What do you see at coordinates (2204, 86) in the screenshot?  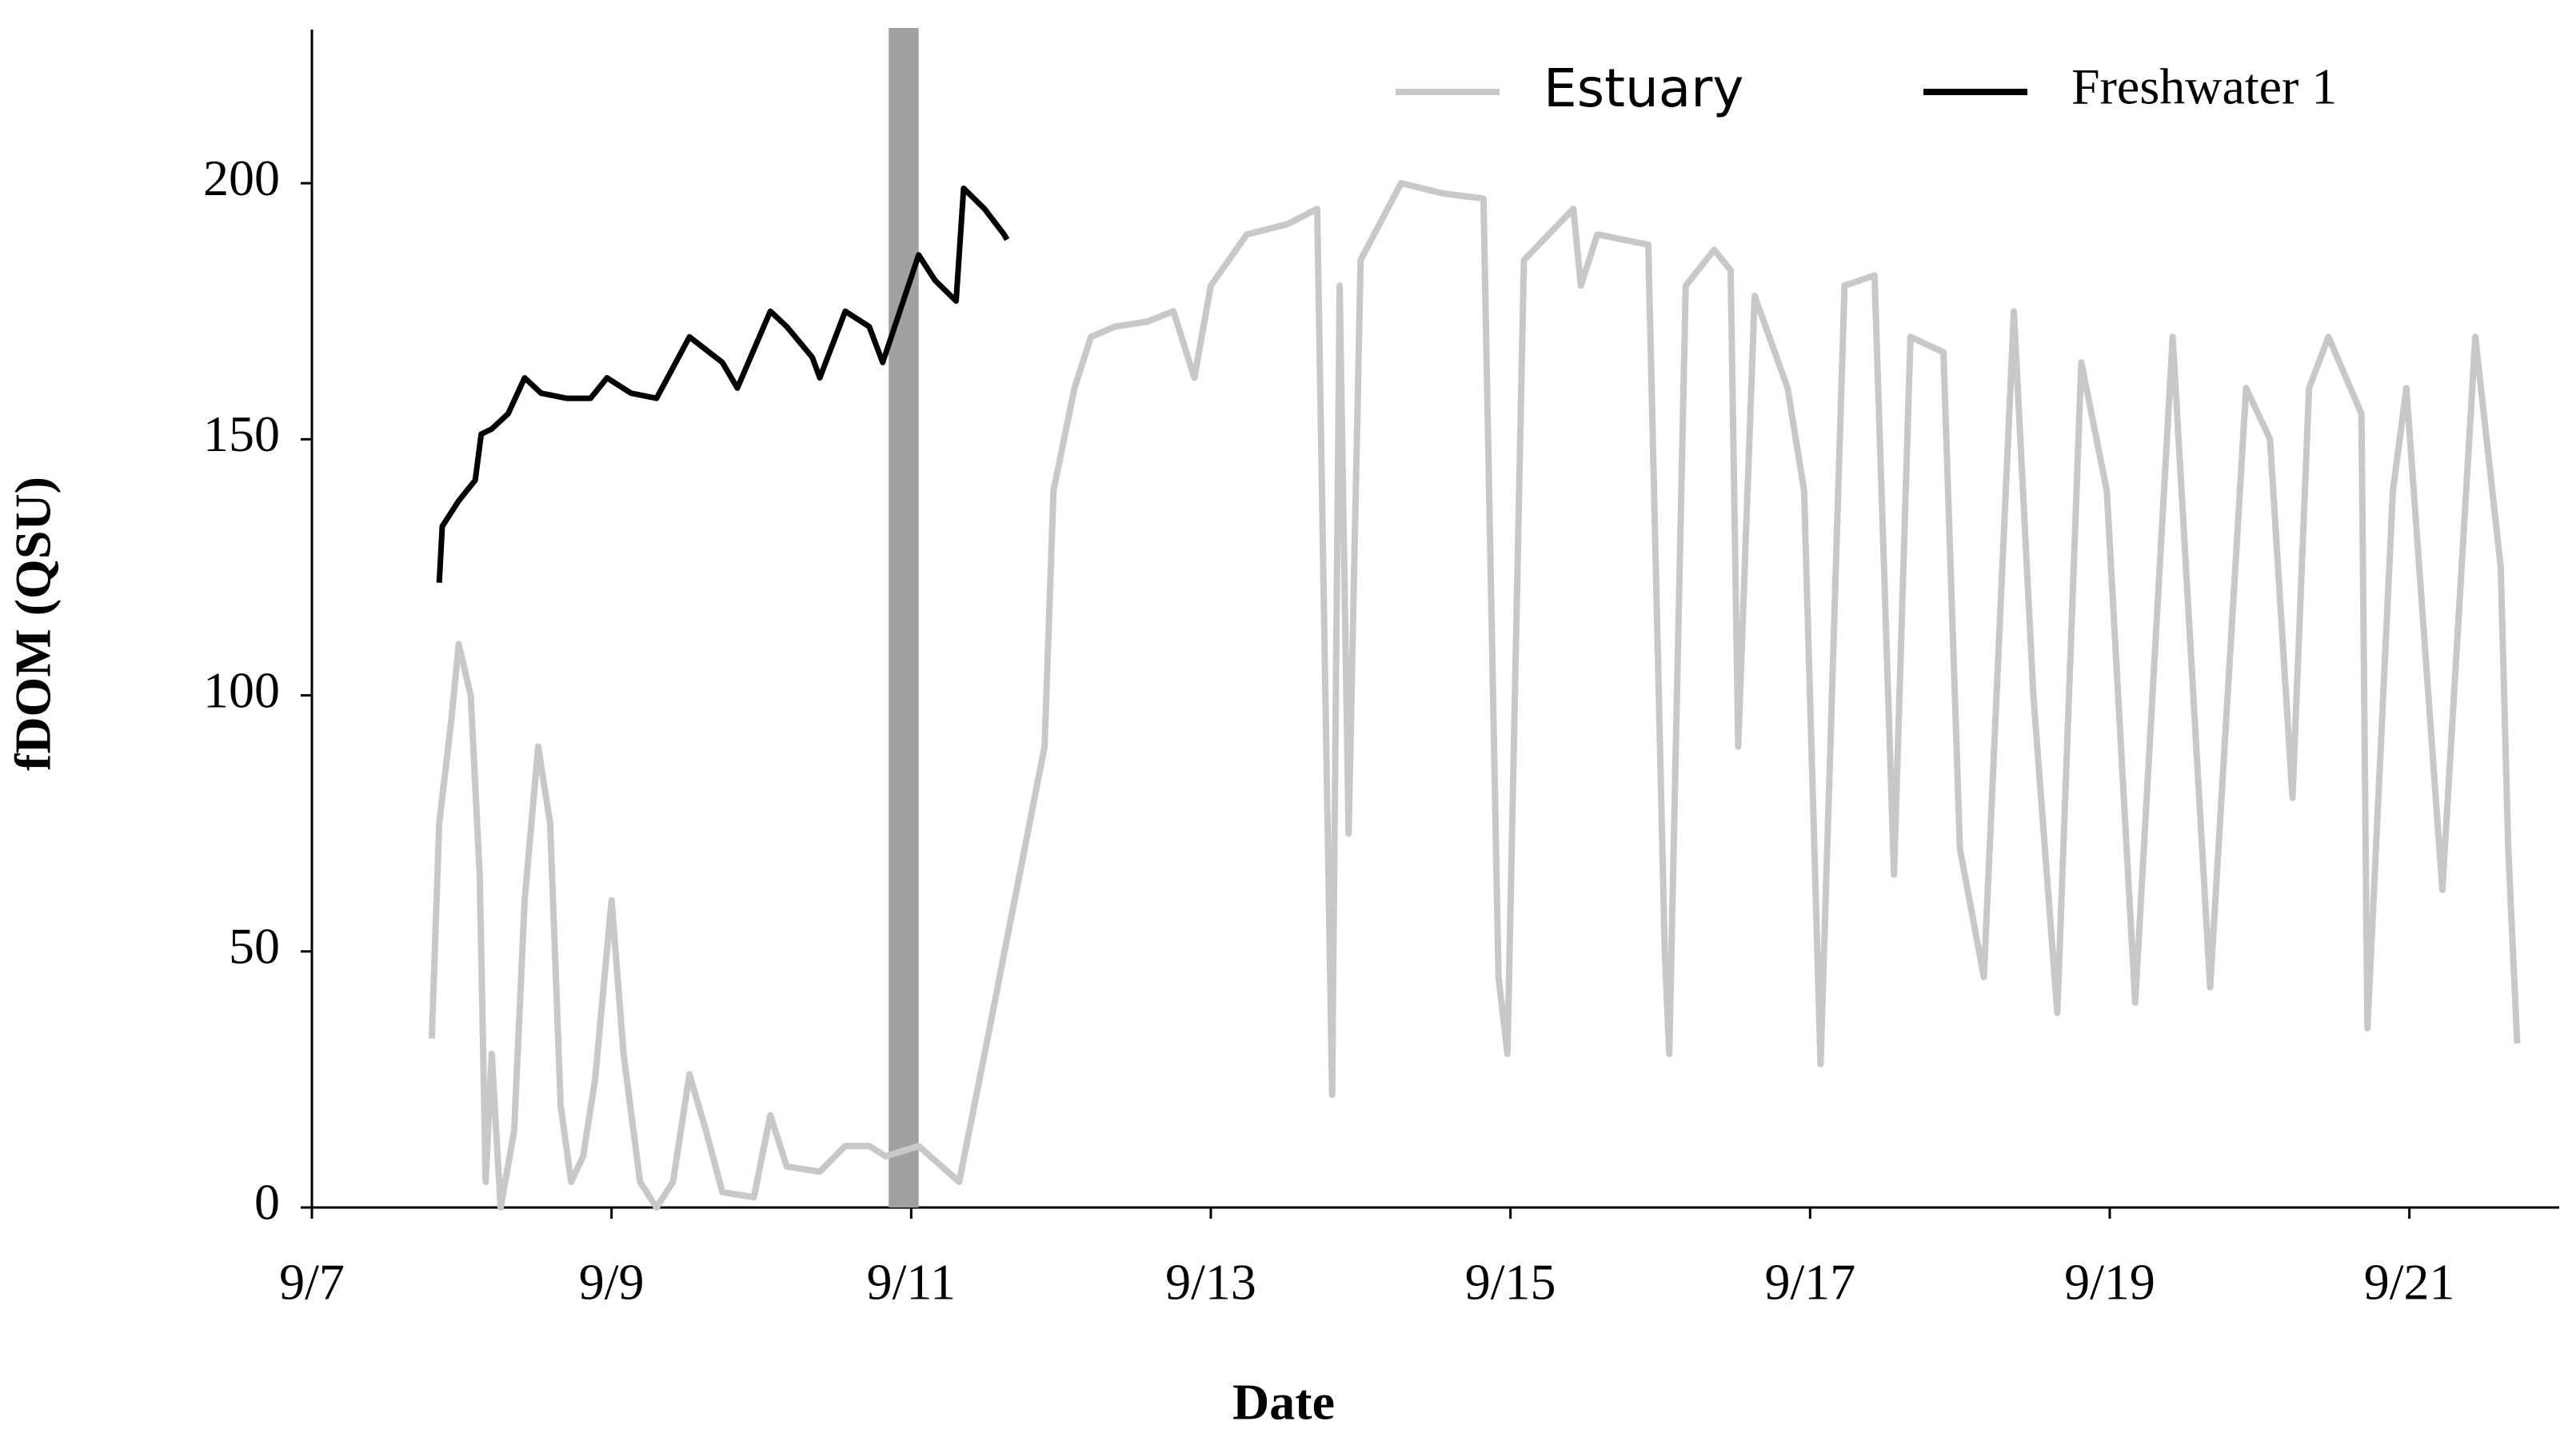 I see `legend-label: Freshwater 1` at bounding box center [2204, 86].